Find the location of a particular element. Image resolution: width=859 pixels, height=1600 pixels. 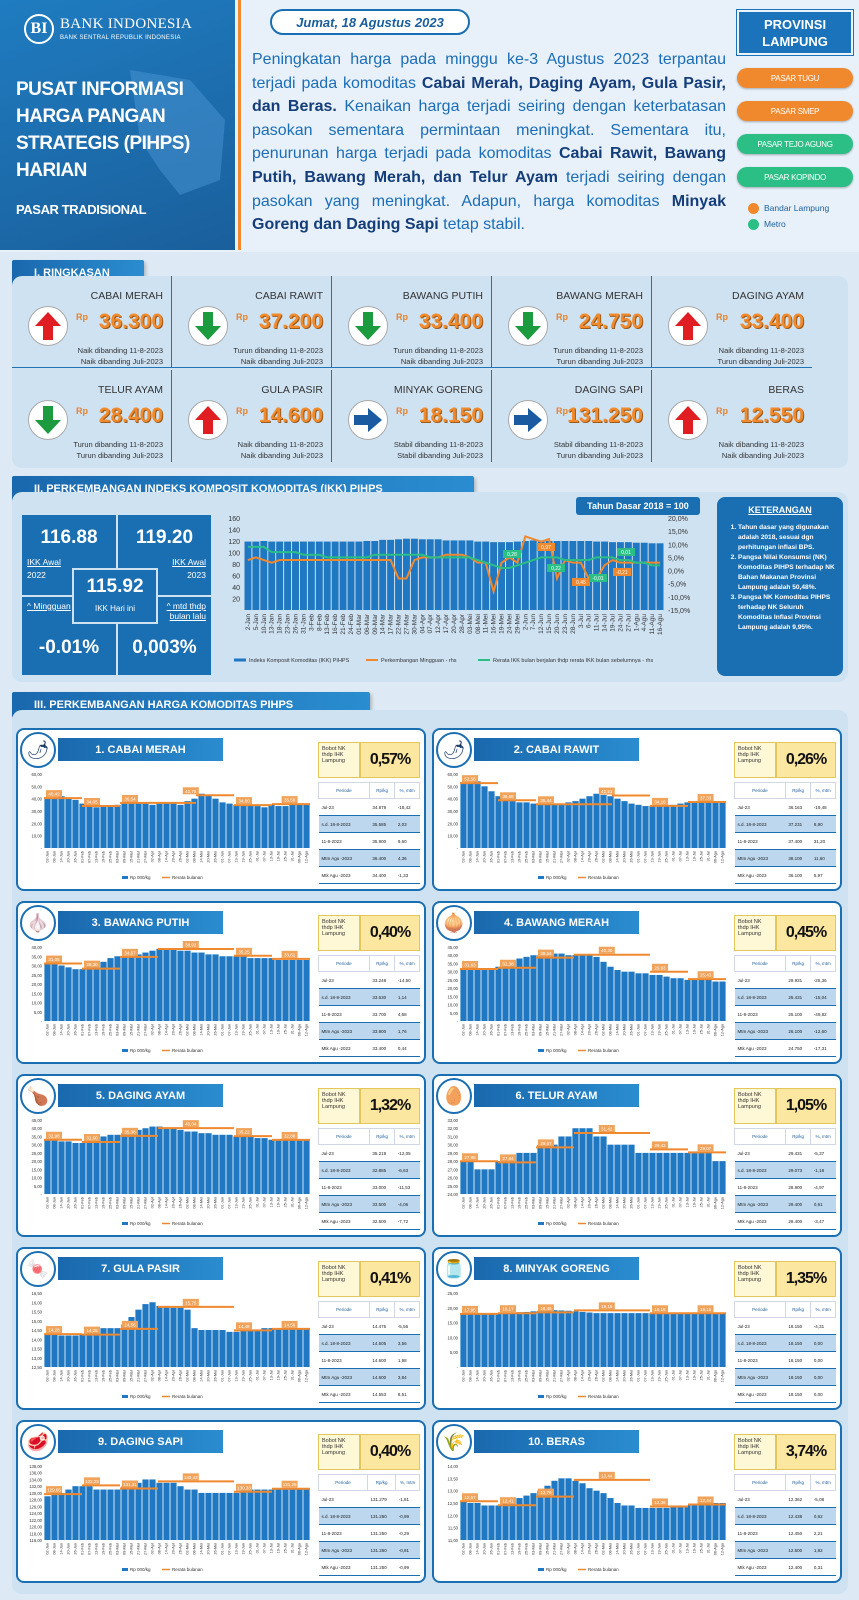

table-header-cell: Rp/kg is located at coordinates (798, 1136).